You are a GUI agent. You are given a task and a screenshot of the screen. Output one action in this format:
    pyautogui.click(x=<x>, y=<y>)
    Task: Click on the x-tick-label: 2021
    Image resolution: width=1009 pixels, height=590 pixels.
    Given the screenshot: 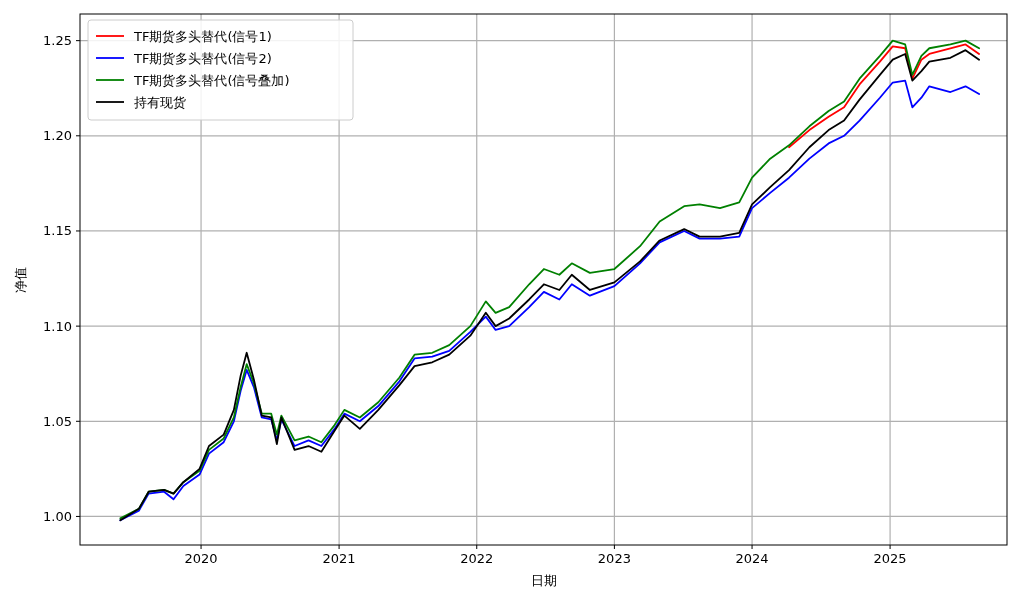 What is the action you would take?
    pyautogui.click(x=339, y=558)
    